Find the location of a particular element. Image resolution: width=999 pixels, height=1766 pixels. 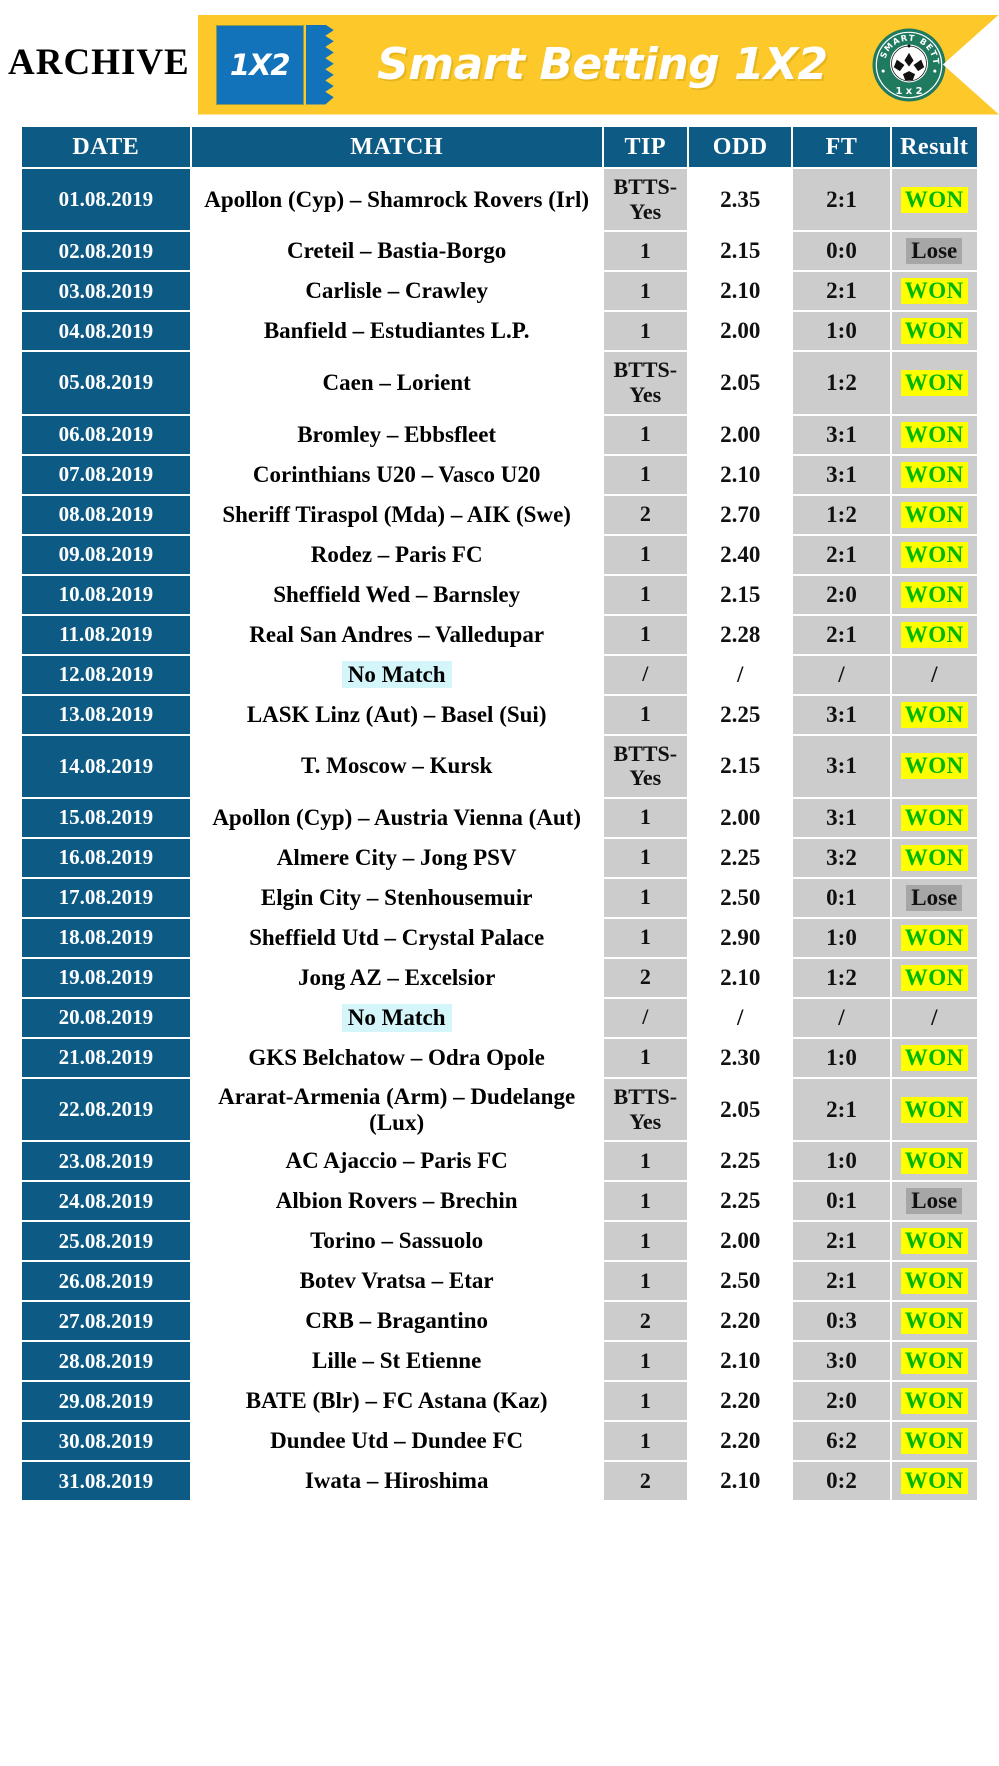

table-row: 12.08.2019 No Match / / / / is located at coordinates (499, 674).